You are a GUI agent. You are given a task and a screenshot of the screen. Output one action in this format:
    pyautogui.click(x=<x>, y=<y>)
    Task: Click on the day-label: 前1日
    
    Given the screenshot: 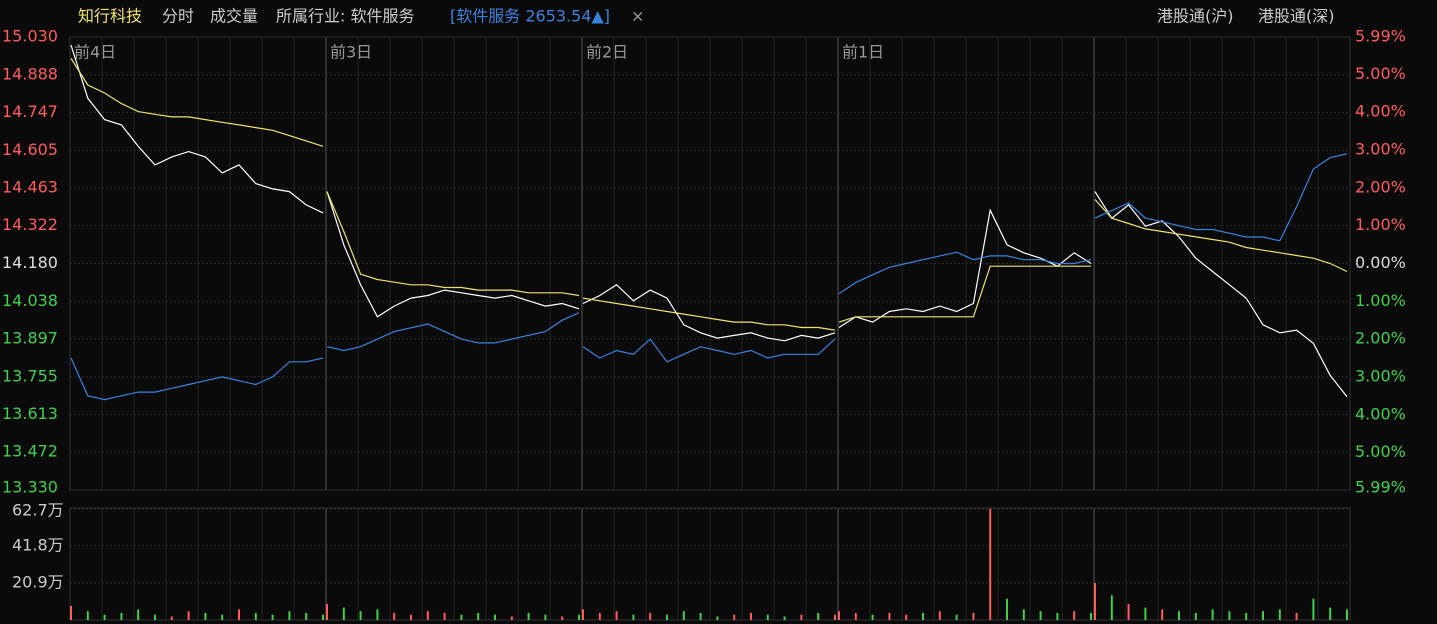 What is the action you would take?
    pyautogui.click(x=863, y=52)
    